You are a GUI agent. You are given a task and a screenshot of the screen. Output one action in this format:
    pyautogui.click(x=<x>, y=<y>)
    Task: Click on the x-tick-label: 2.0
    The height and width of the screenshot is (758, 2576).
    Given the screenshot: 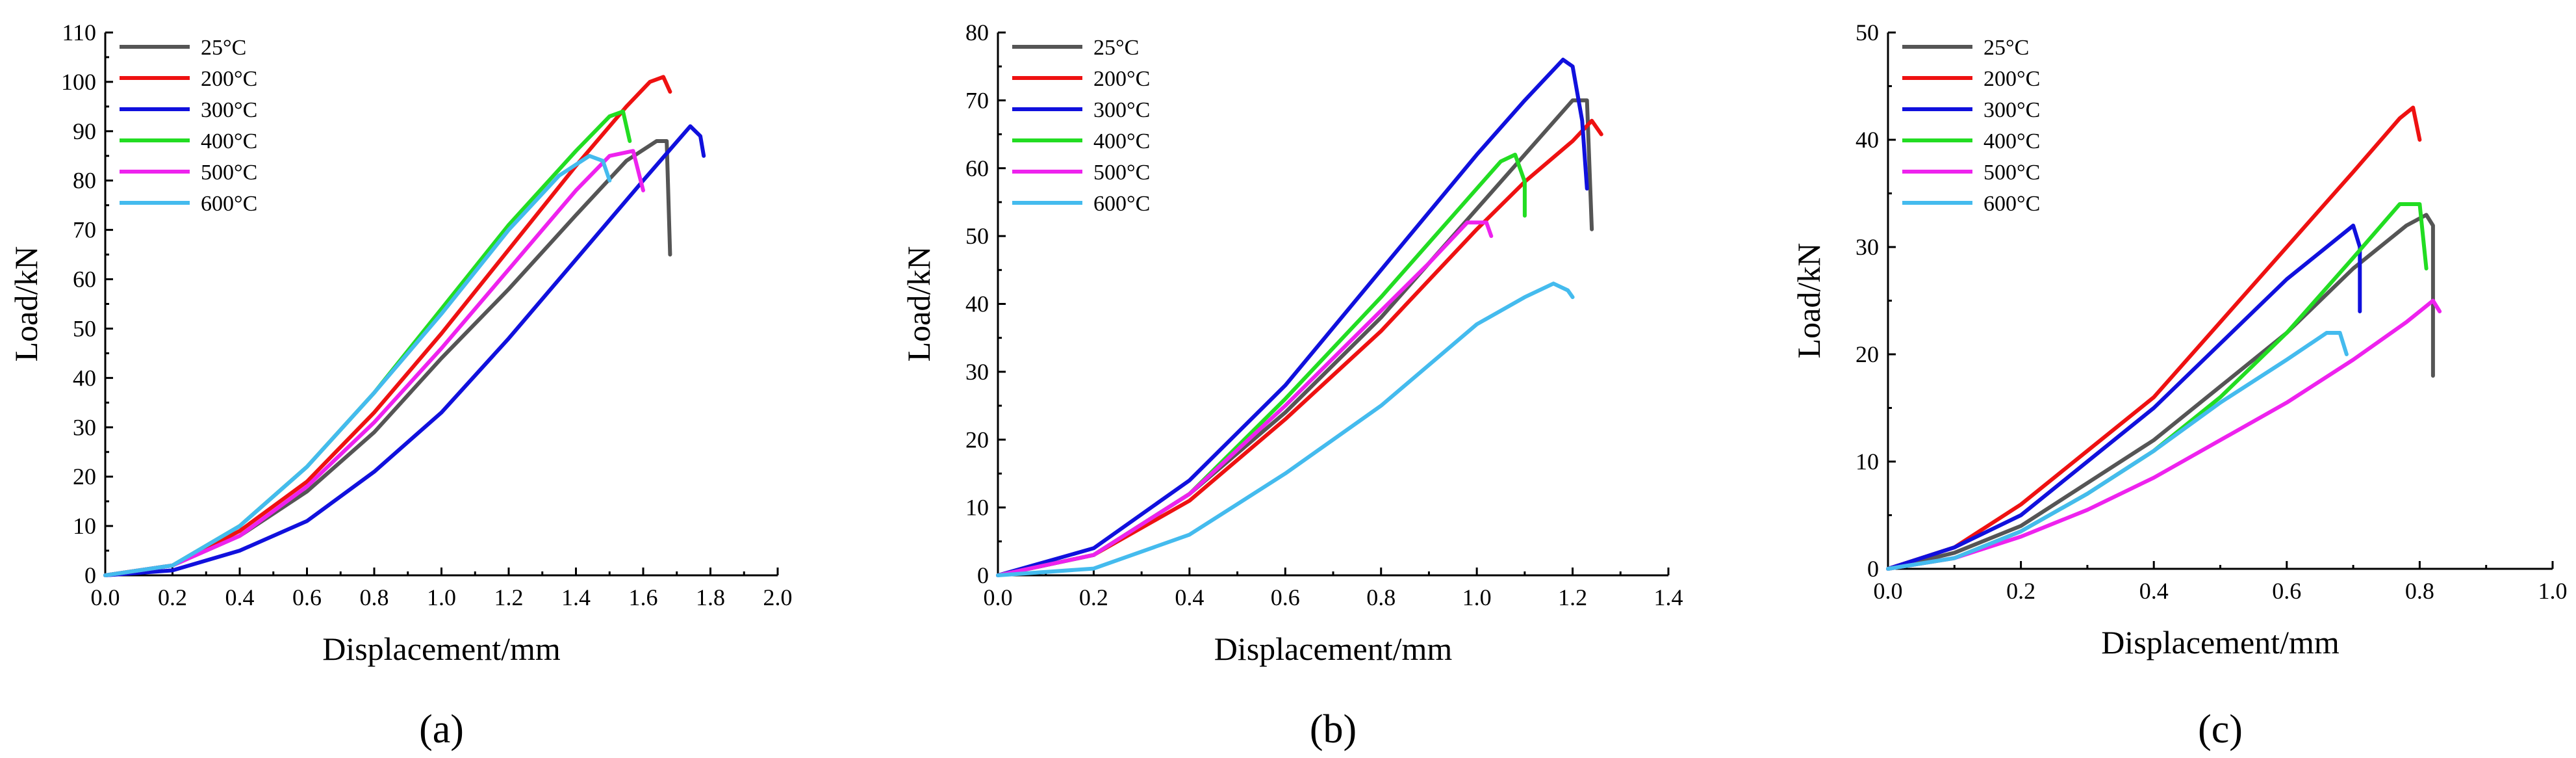 What is the action you would take?
    pyautogui.click(x=778, y=597)
    